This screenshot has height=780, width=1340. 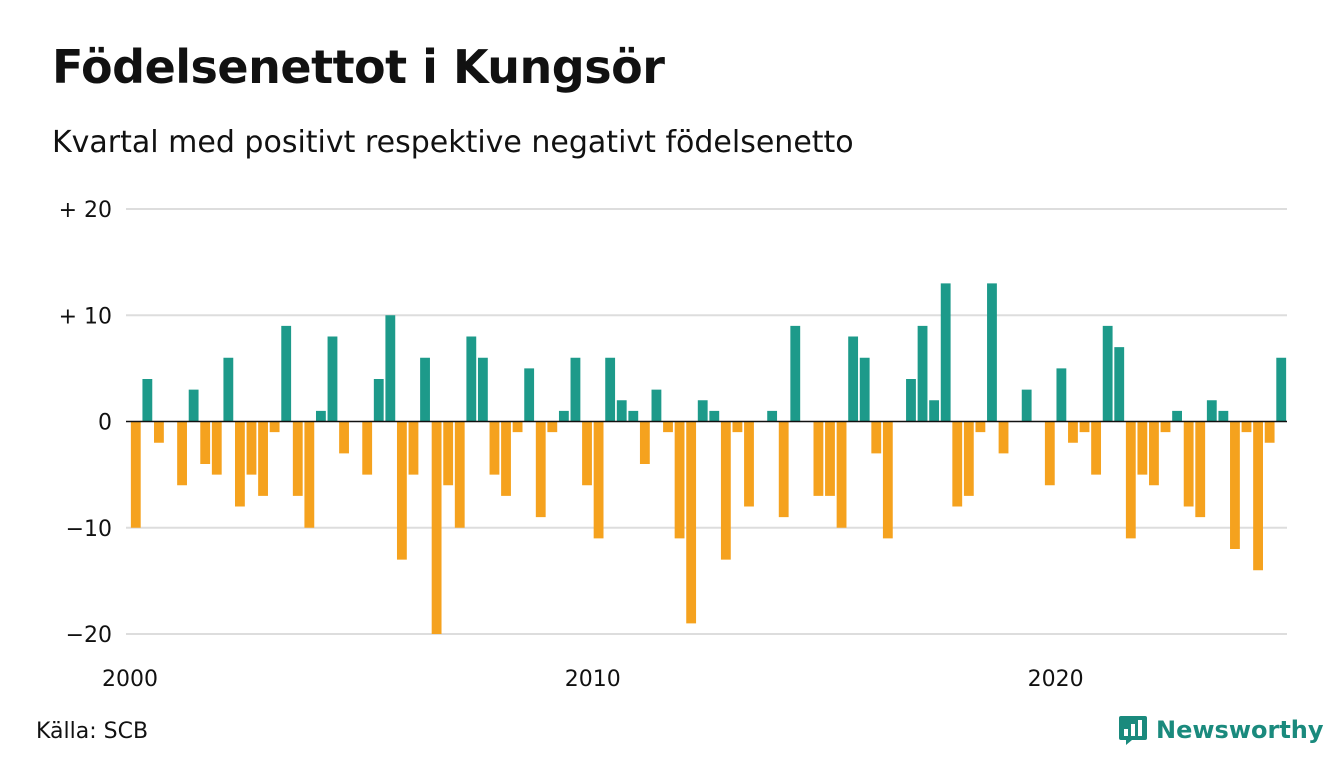 What do you see at coordinates (85, 210) in the screenshot?
I see `y-tick-label: + 20` at bounding box center [85, 210].